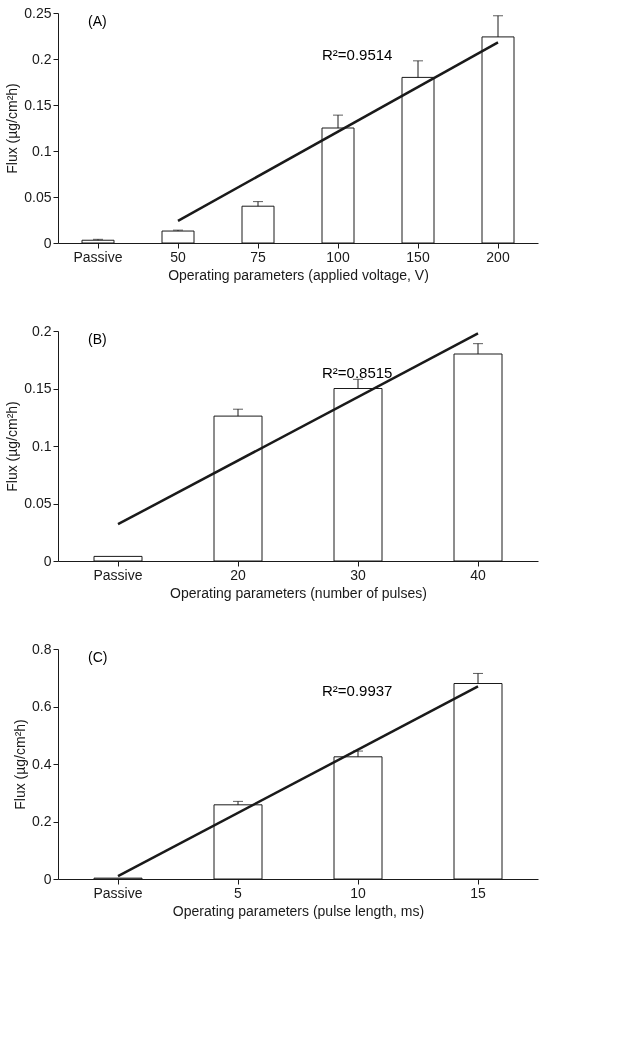 The width and height of the screenshot is (631, 1059). Describe the element at coordinates (357, 372) in the screenshot. I see `annotation: R²=0.8515` at that location.